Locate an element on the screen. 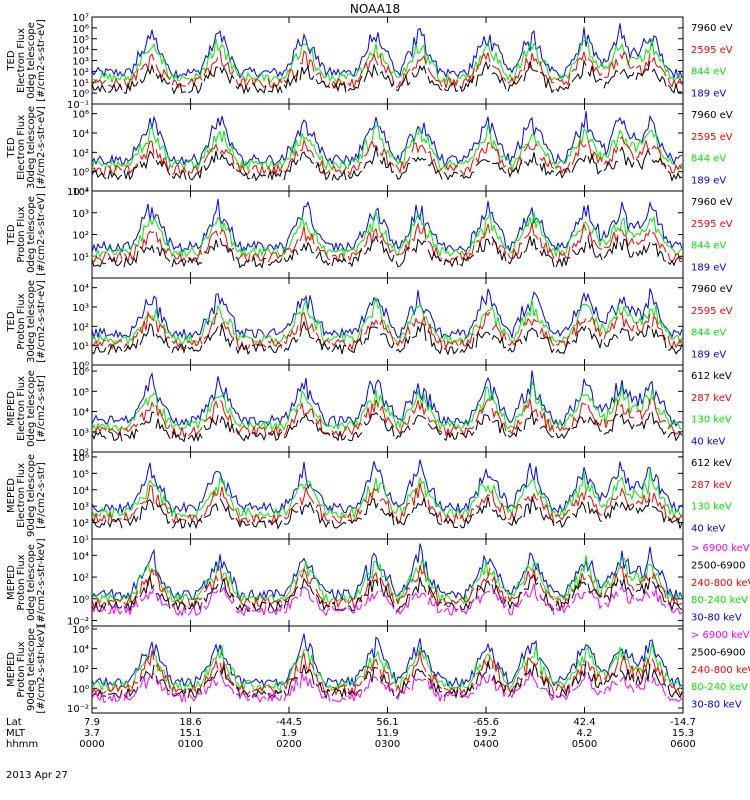 The height and width of the screenshot is (800, 750). y-axis-label: TED is located at coordinates (11, 321).